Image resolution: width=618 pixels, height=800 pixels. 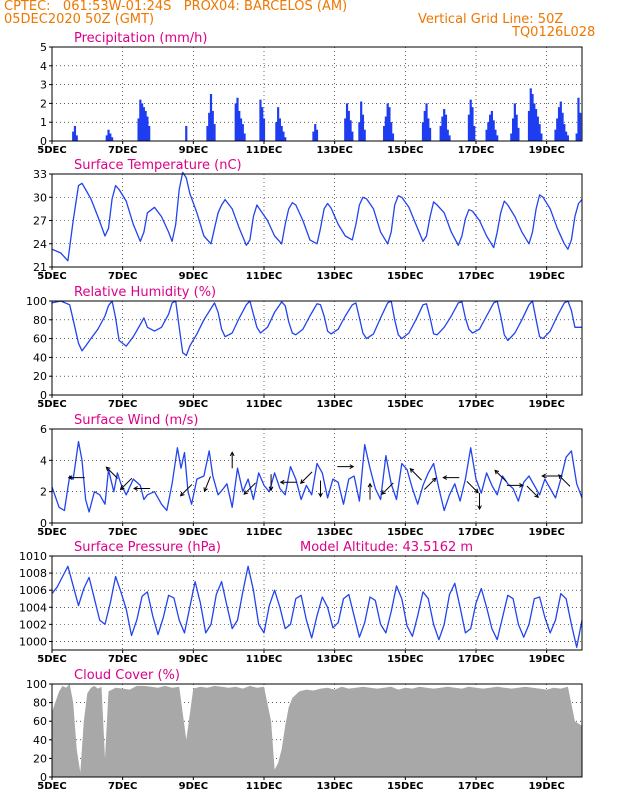 I want to click on wind-xtick-label: 19DEC, so click(x=546, y=532).